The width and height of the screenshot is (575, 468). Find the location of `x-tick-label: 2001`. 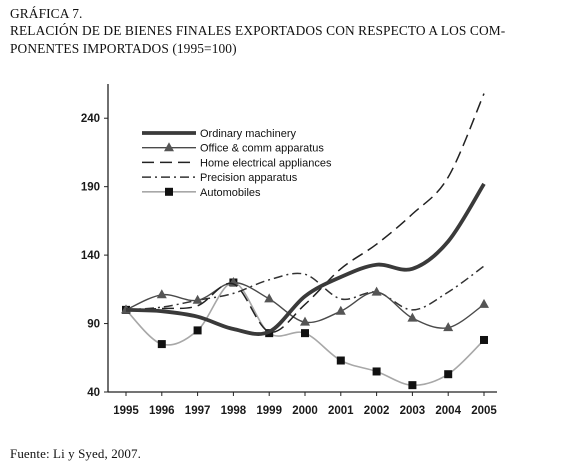

x-tick-label: 2001 is located at coordinates (341, 411).